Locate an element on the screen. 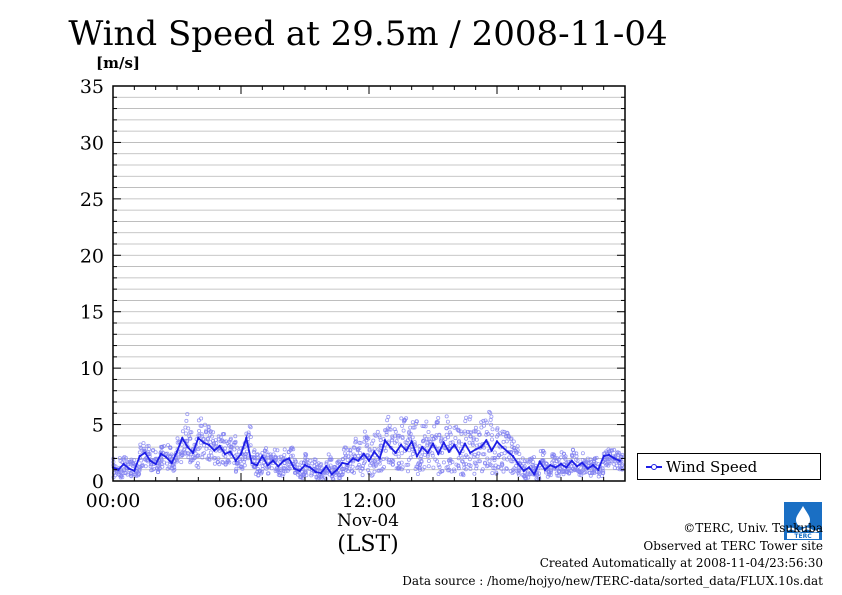 The width and height of the screenshot is (842, 595). y-tick-label: 30 is located at coordinates (92, 143).